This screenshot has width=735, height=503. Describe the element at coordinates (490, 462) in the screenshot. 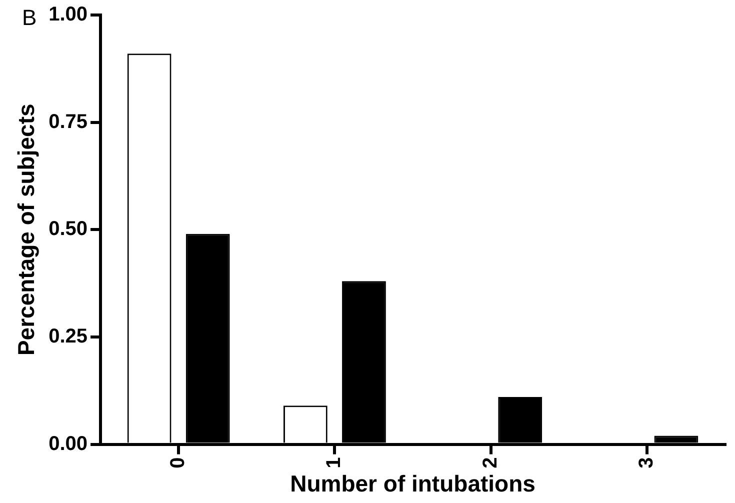

I see `x-tick-label: 2` at that location.